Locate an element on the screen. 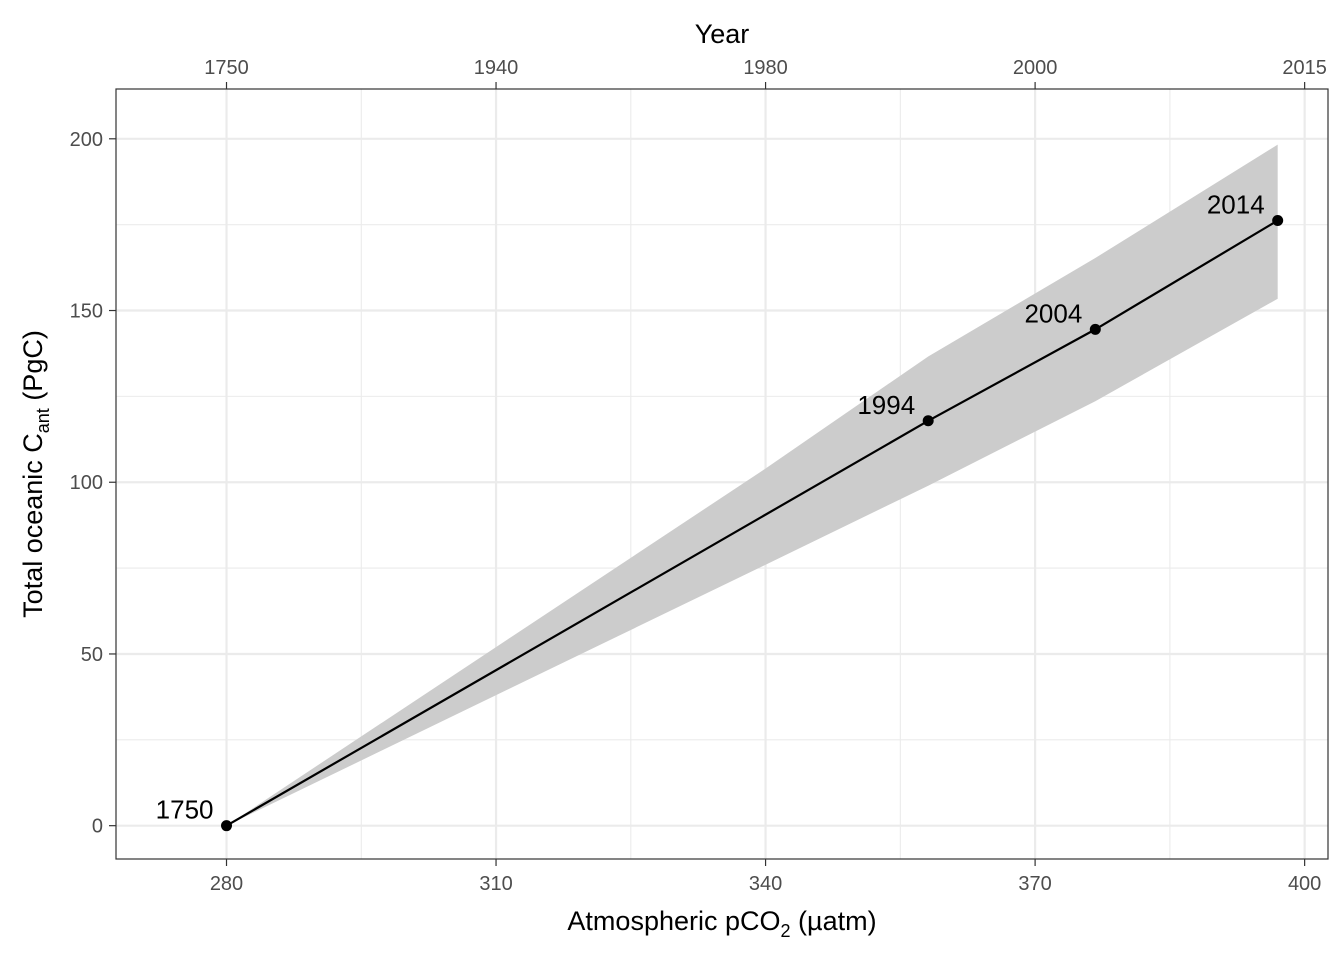 The width and height of the screenshot is (1344, 960). top-axis-title: Year is located at coordinates (722, 34).